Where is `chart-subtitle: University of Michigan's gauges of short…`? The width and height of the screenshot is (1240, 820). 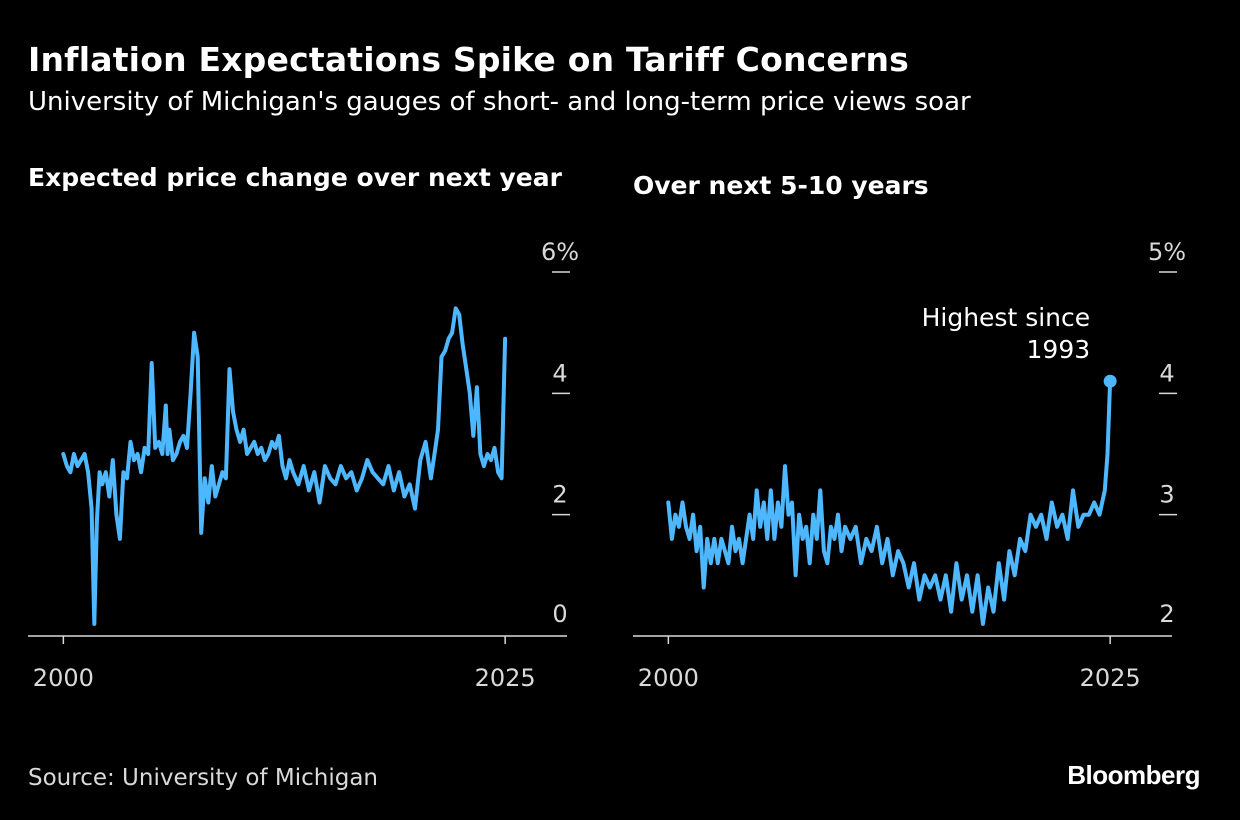 chart-subtitle: University of Michigan's gauges of short… is located at coordinates (499, 102).